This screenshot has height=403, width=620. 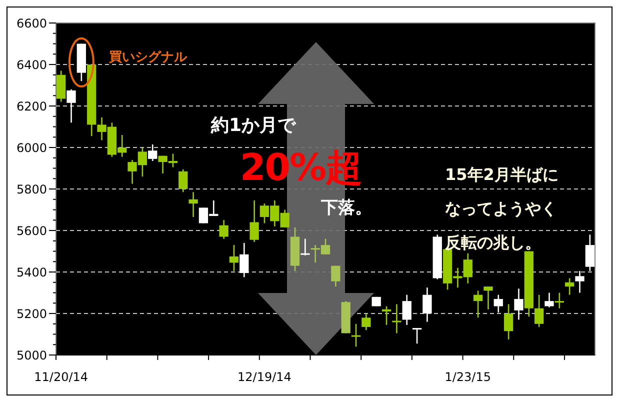 What do you see at coordinates (31, 107) in the screenshot?
I see `y-tick-label: 6200` at bounding box center [31, 107].